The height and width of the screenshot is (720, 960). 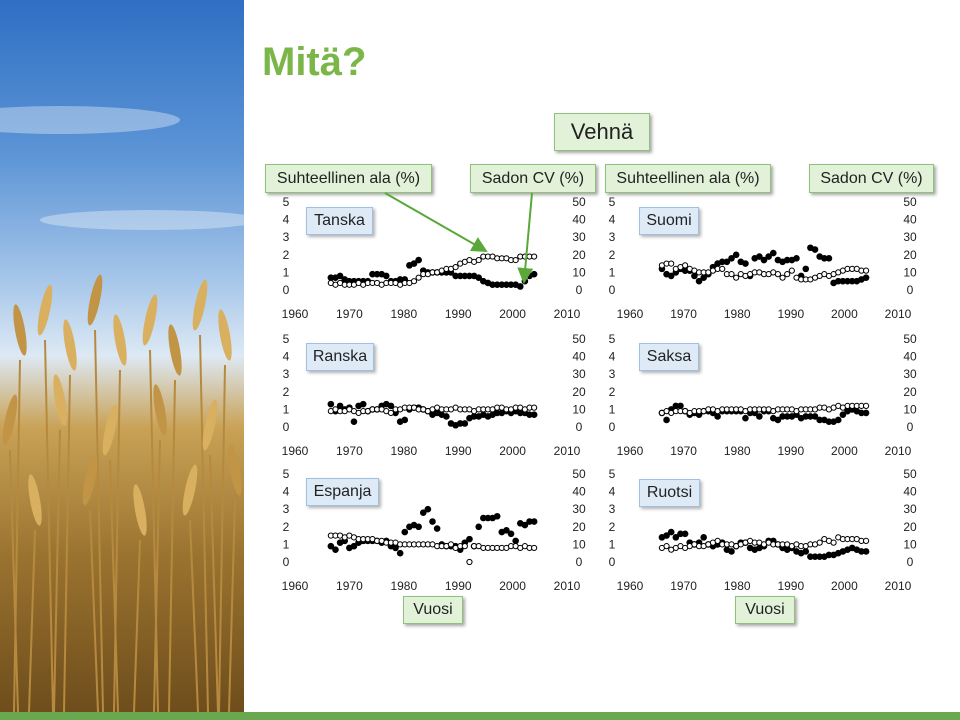 What do you see at coordinates (142, 220) in the screenshot?
I see `cloud-streak` at bounding box center [142, 220].